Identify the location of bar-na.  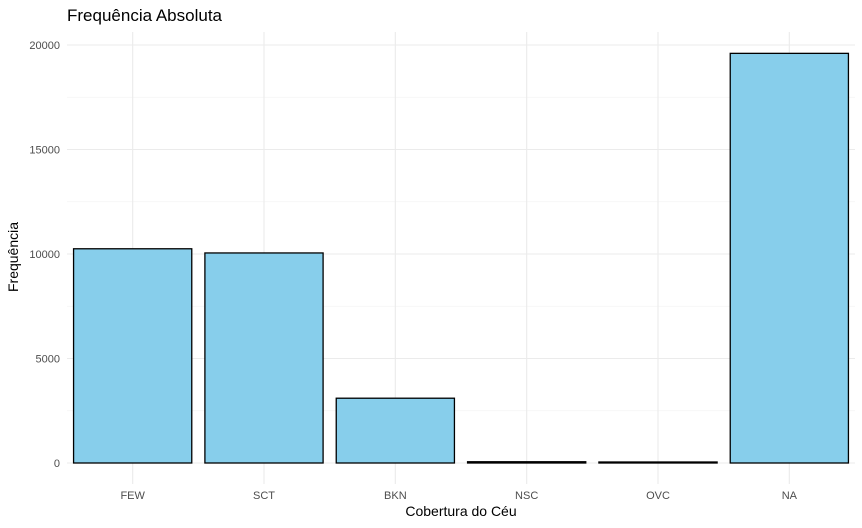
(789, 258).